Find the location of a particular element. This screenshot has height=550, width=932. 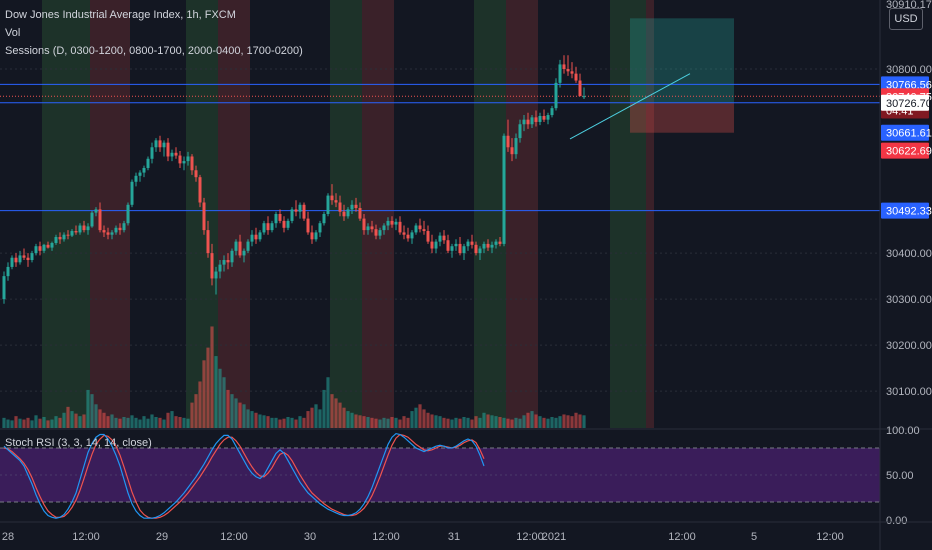

top-clipped-label: 30910.17 is located at coordinates (909, 5).